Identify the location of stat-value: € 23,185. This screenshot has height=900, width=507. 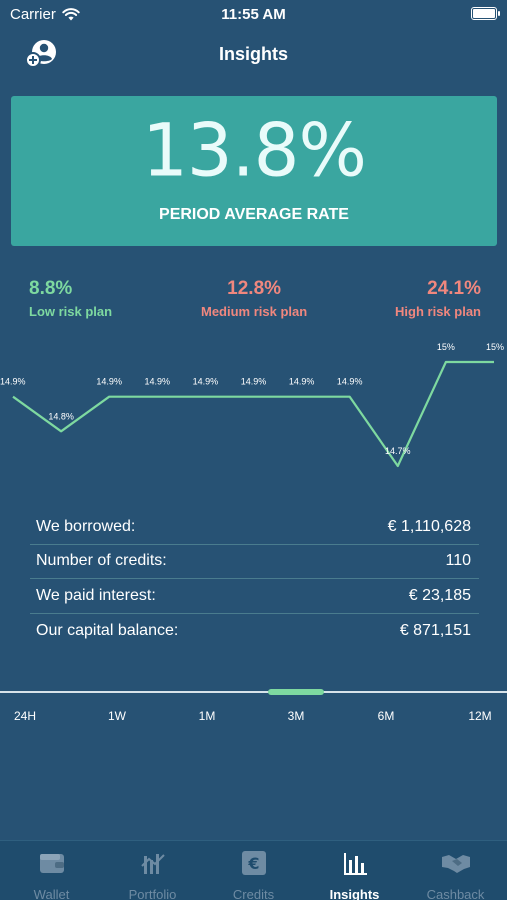
(439, 595).